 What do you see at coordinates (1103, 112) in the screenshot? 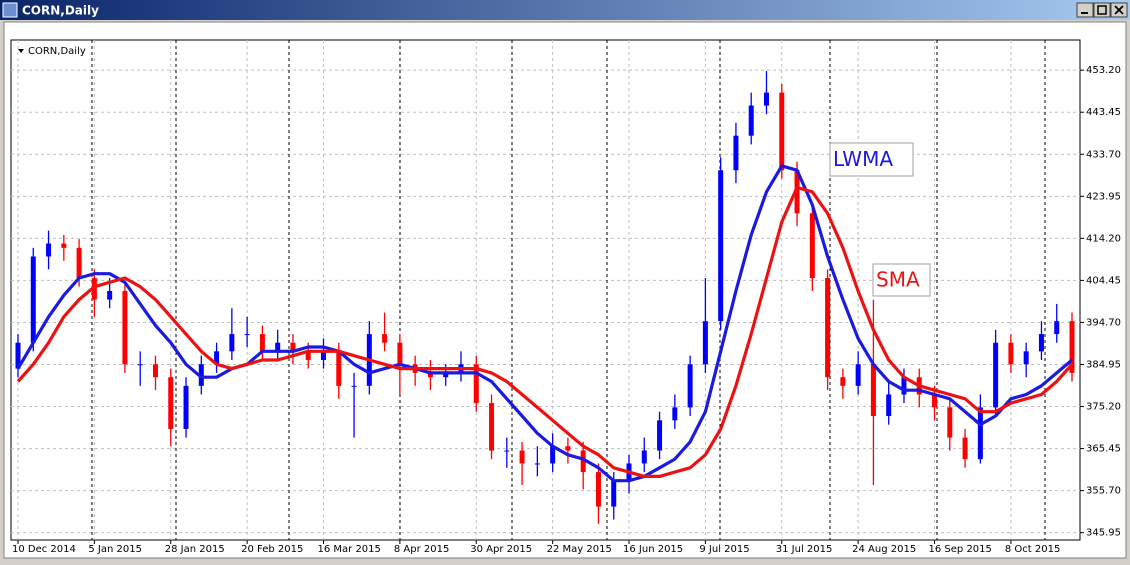
I see `y-tick-label: 443.45` at bounding box center [1103, 112].